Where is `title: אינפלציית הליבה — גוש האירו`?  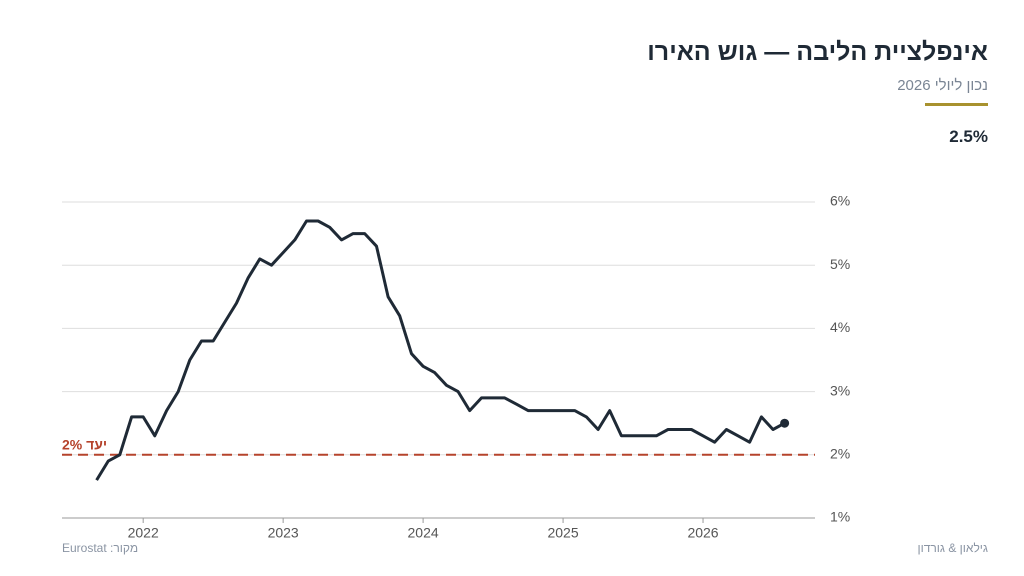
title: אינפלציית הליבה — גוש האירו is located at coordinates (817, 52).